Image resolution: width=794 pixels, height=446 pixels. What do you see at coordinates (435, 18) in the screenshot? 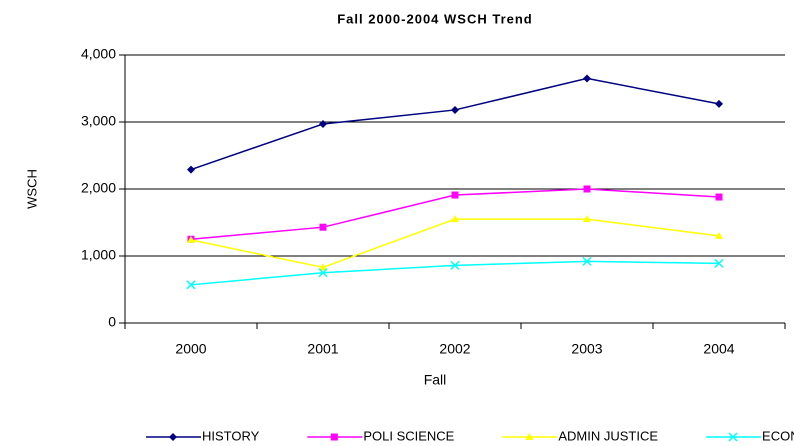
I see `chart-title: Fall 2000-2004 WSCH Trend` at bounding box center [435, 18].